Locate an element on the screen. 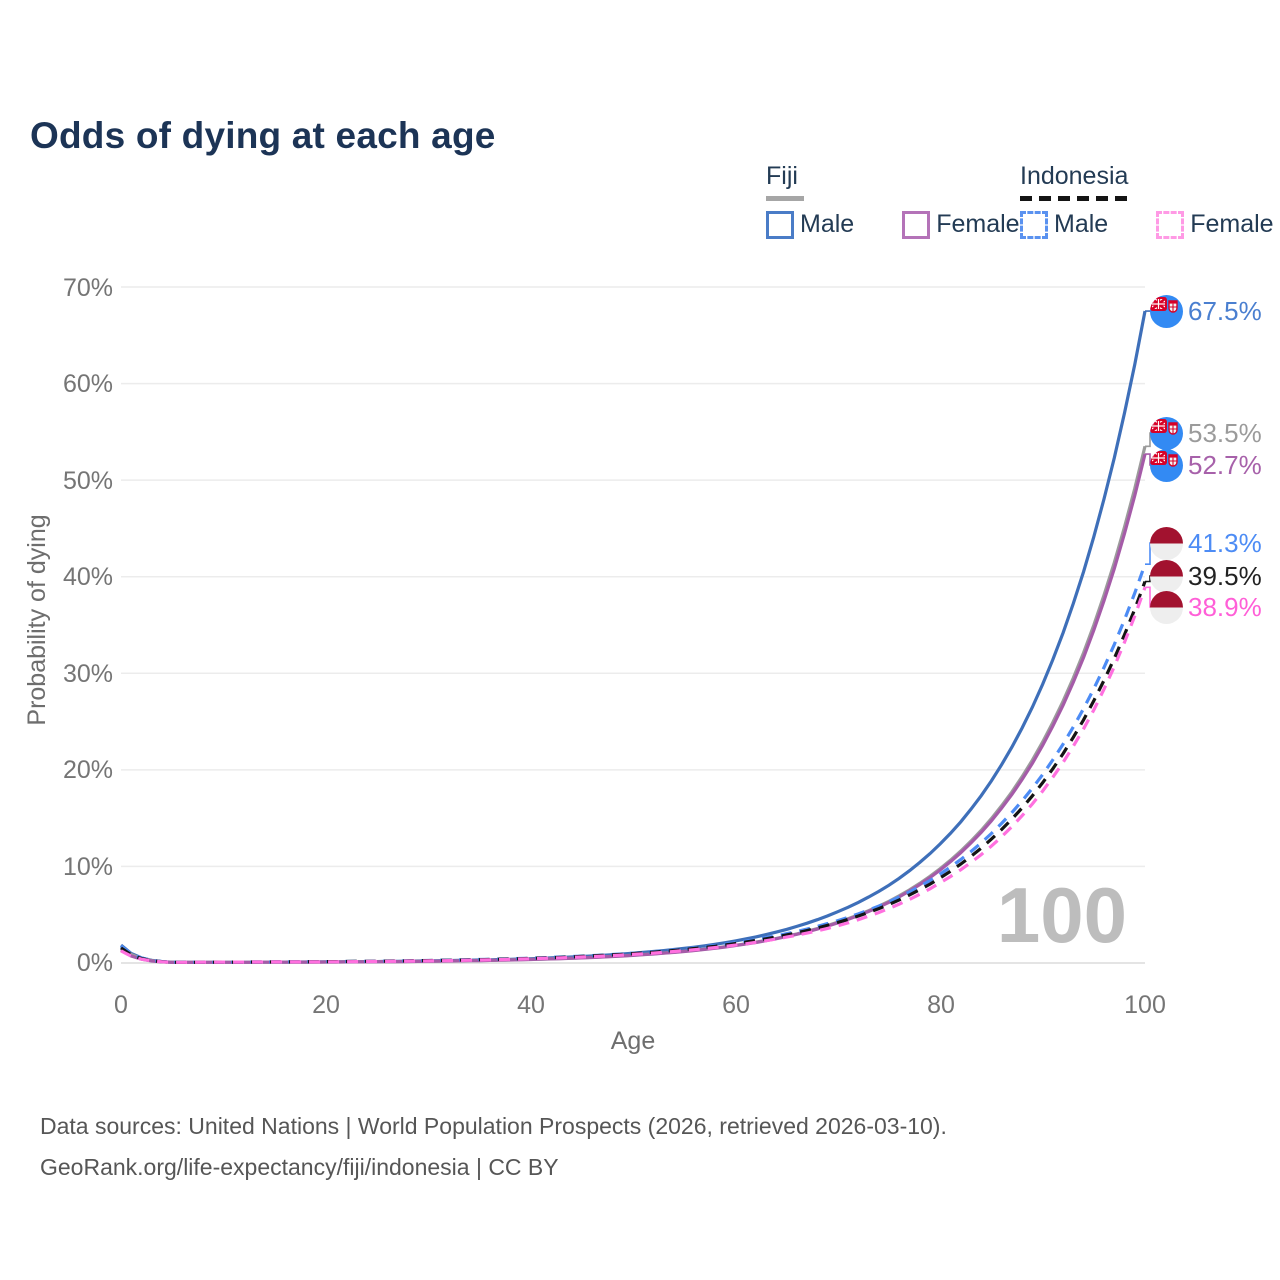  legend-item-fiji-male: Male is located at coordinates (810, 224).